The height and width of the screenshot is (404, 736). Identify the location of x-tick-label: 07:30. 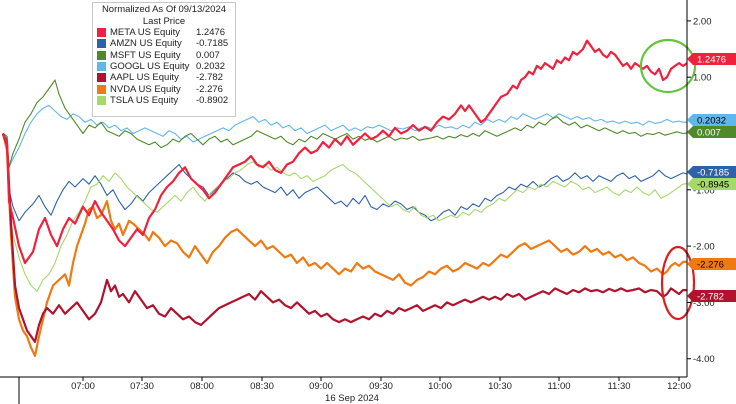
(142, 386).